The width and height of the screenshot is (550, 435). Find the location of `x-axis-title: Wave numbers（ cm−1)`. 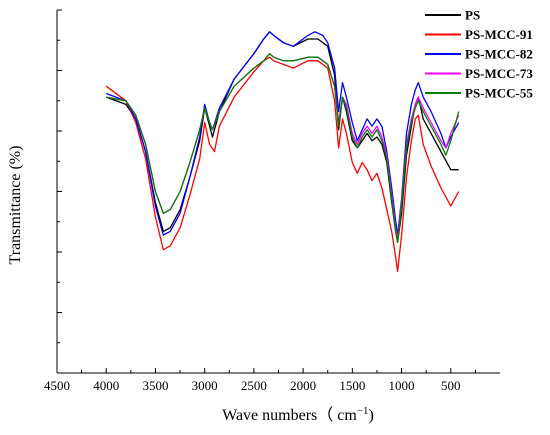

x-axis-title: Wave numbers（ cm−1) is located at coordinates (298, 414).